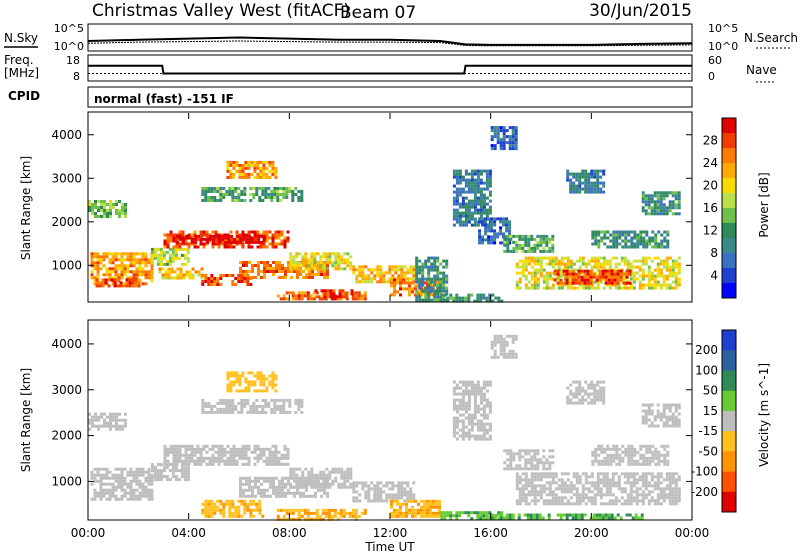  What do you see at coordinates (21, 38) in the screenshot?
I see `noise-left-label: N.Sky` at bounding box center [21, 38].